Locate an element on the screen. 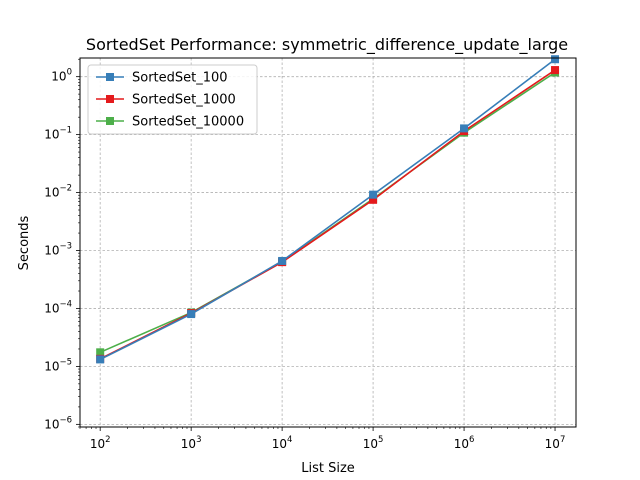 The height and width of the screenshot is (480, 640). x-axis-label: List Size is located at coordinates (328, 468).